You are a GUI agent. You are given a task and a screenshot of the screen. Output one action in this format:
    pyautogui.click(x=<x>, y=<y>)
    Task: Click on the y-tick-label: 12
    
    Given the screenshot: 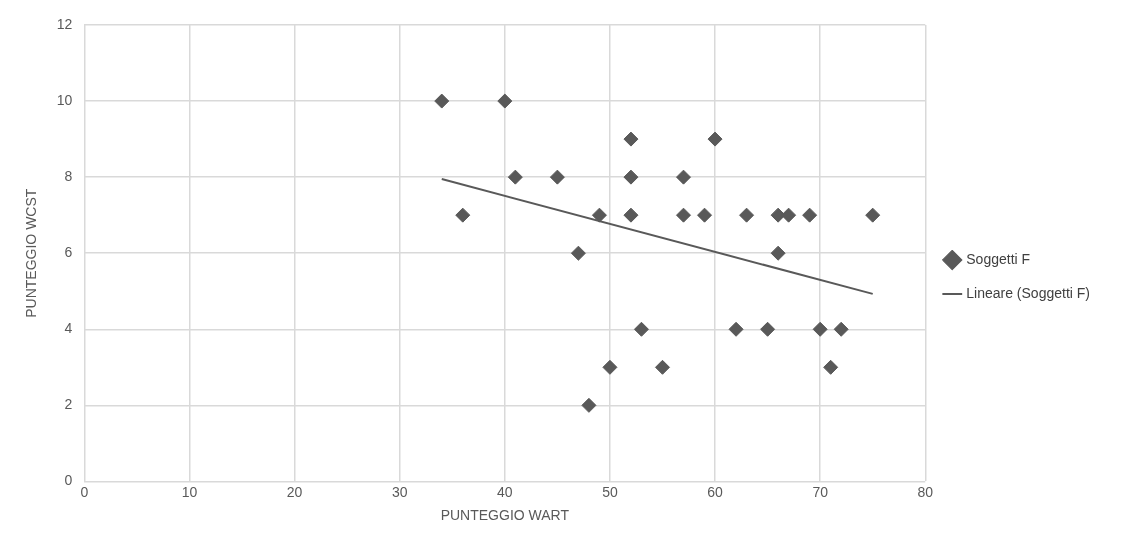 What is the action you would take?
    pyautogui.click(x=64, y=23)
    